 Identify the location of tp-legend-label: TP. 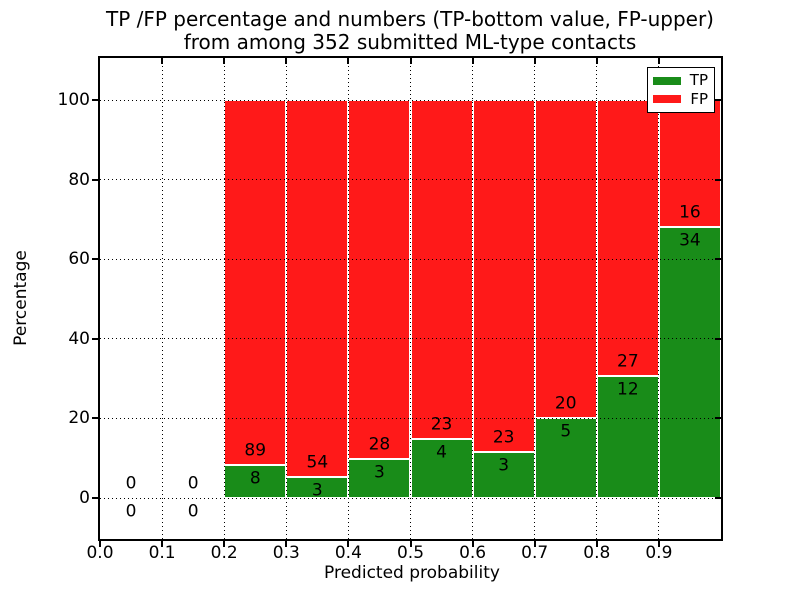
(698, 80).